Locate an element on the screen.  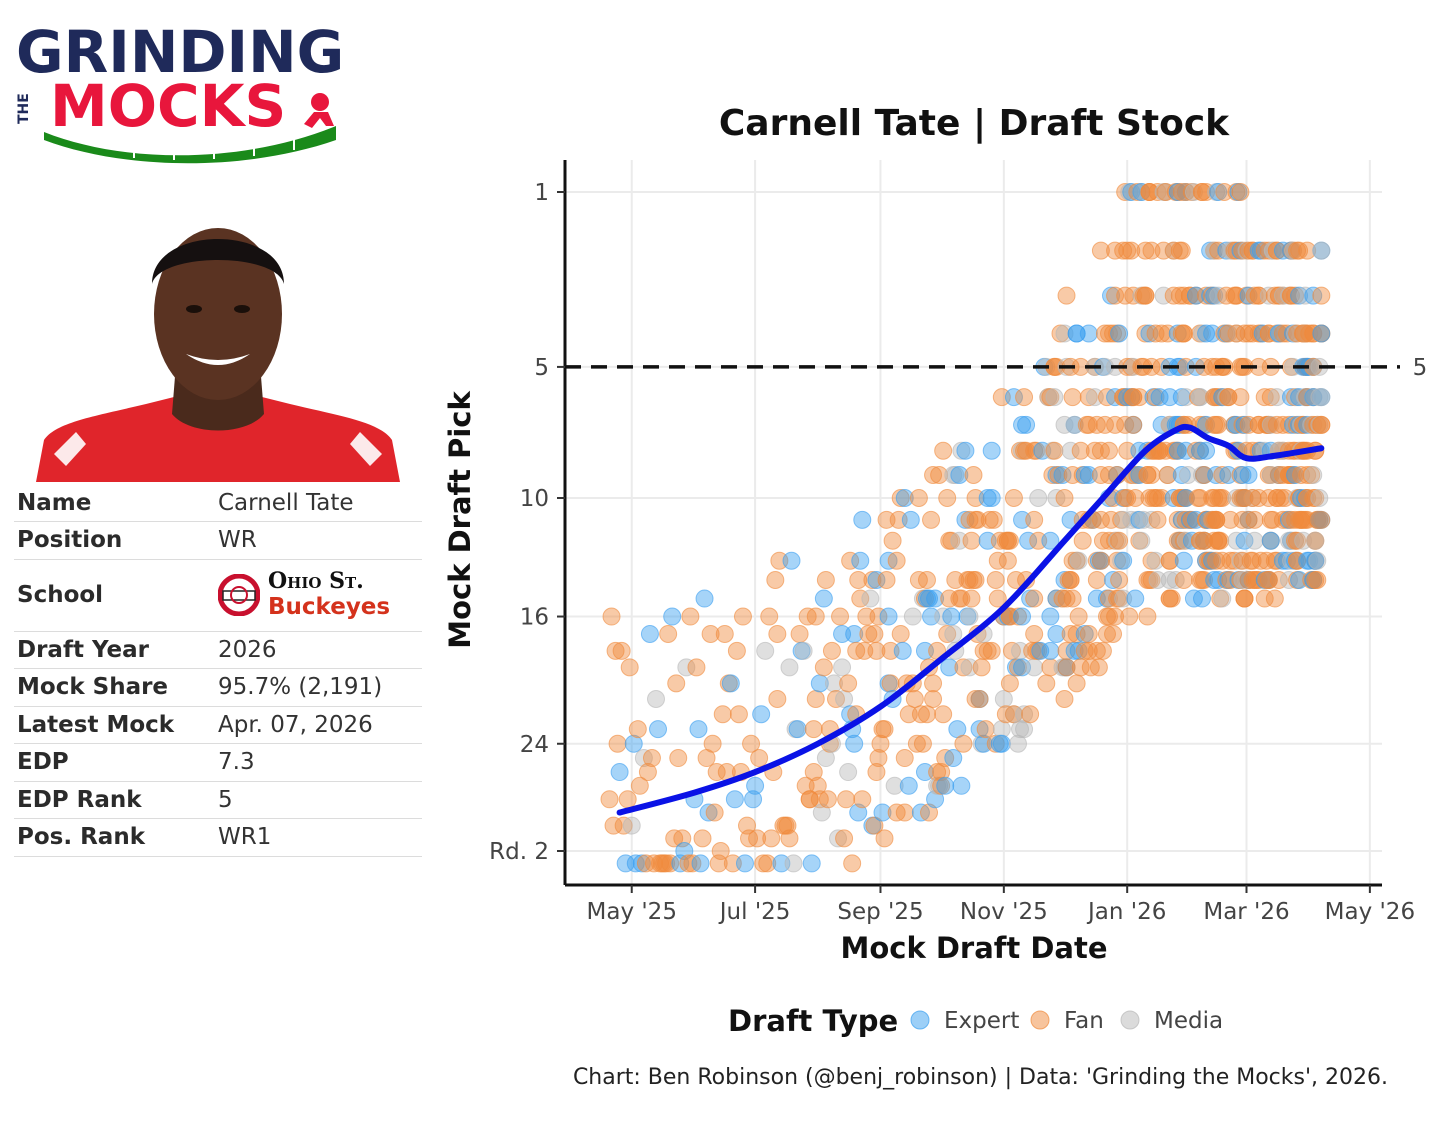
info-key: Draft Year is located at coordinates (114, 650).